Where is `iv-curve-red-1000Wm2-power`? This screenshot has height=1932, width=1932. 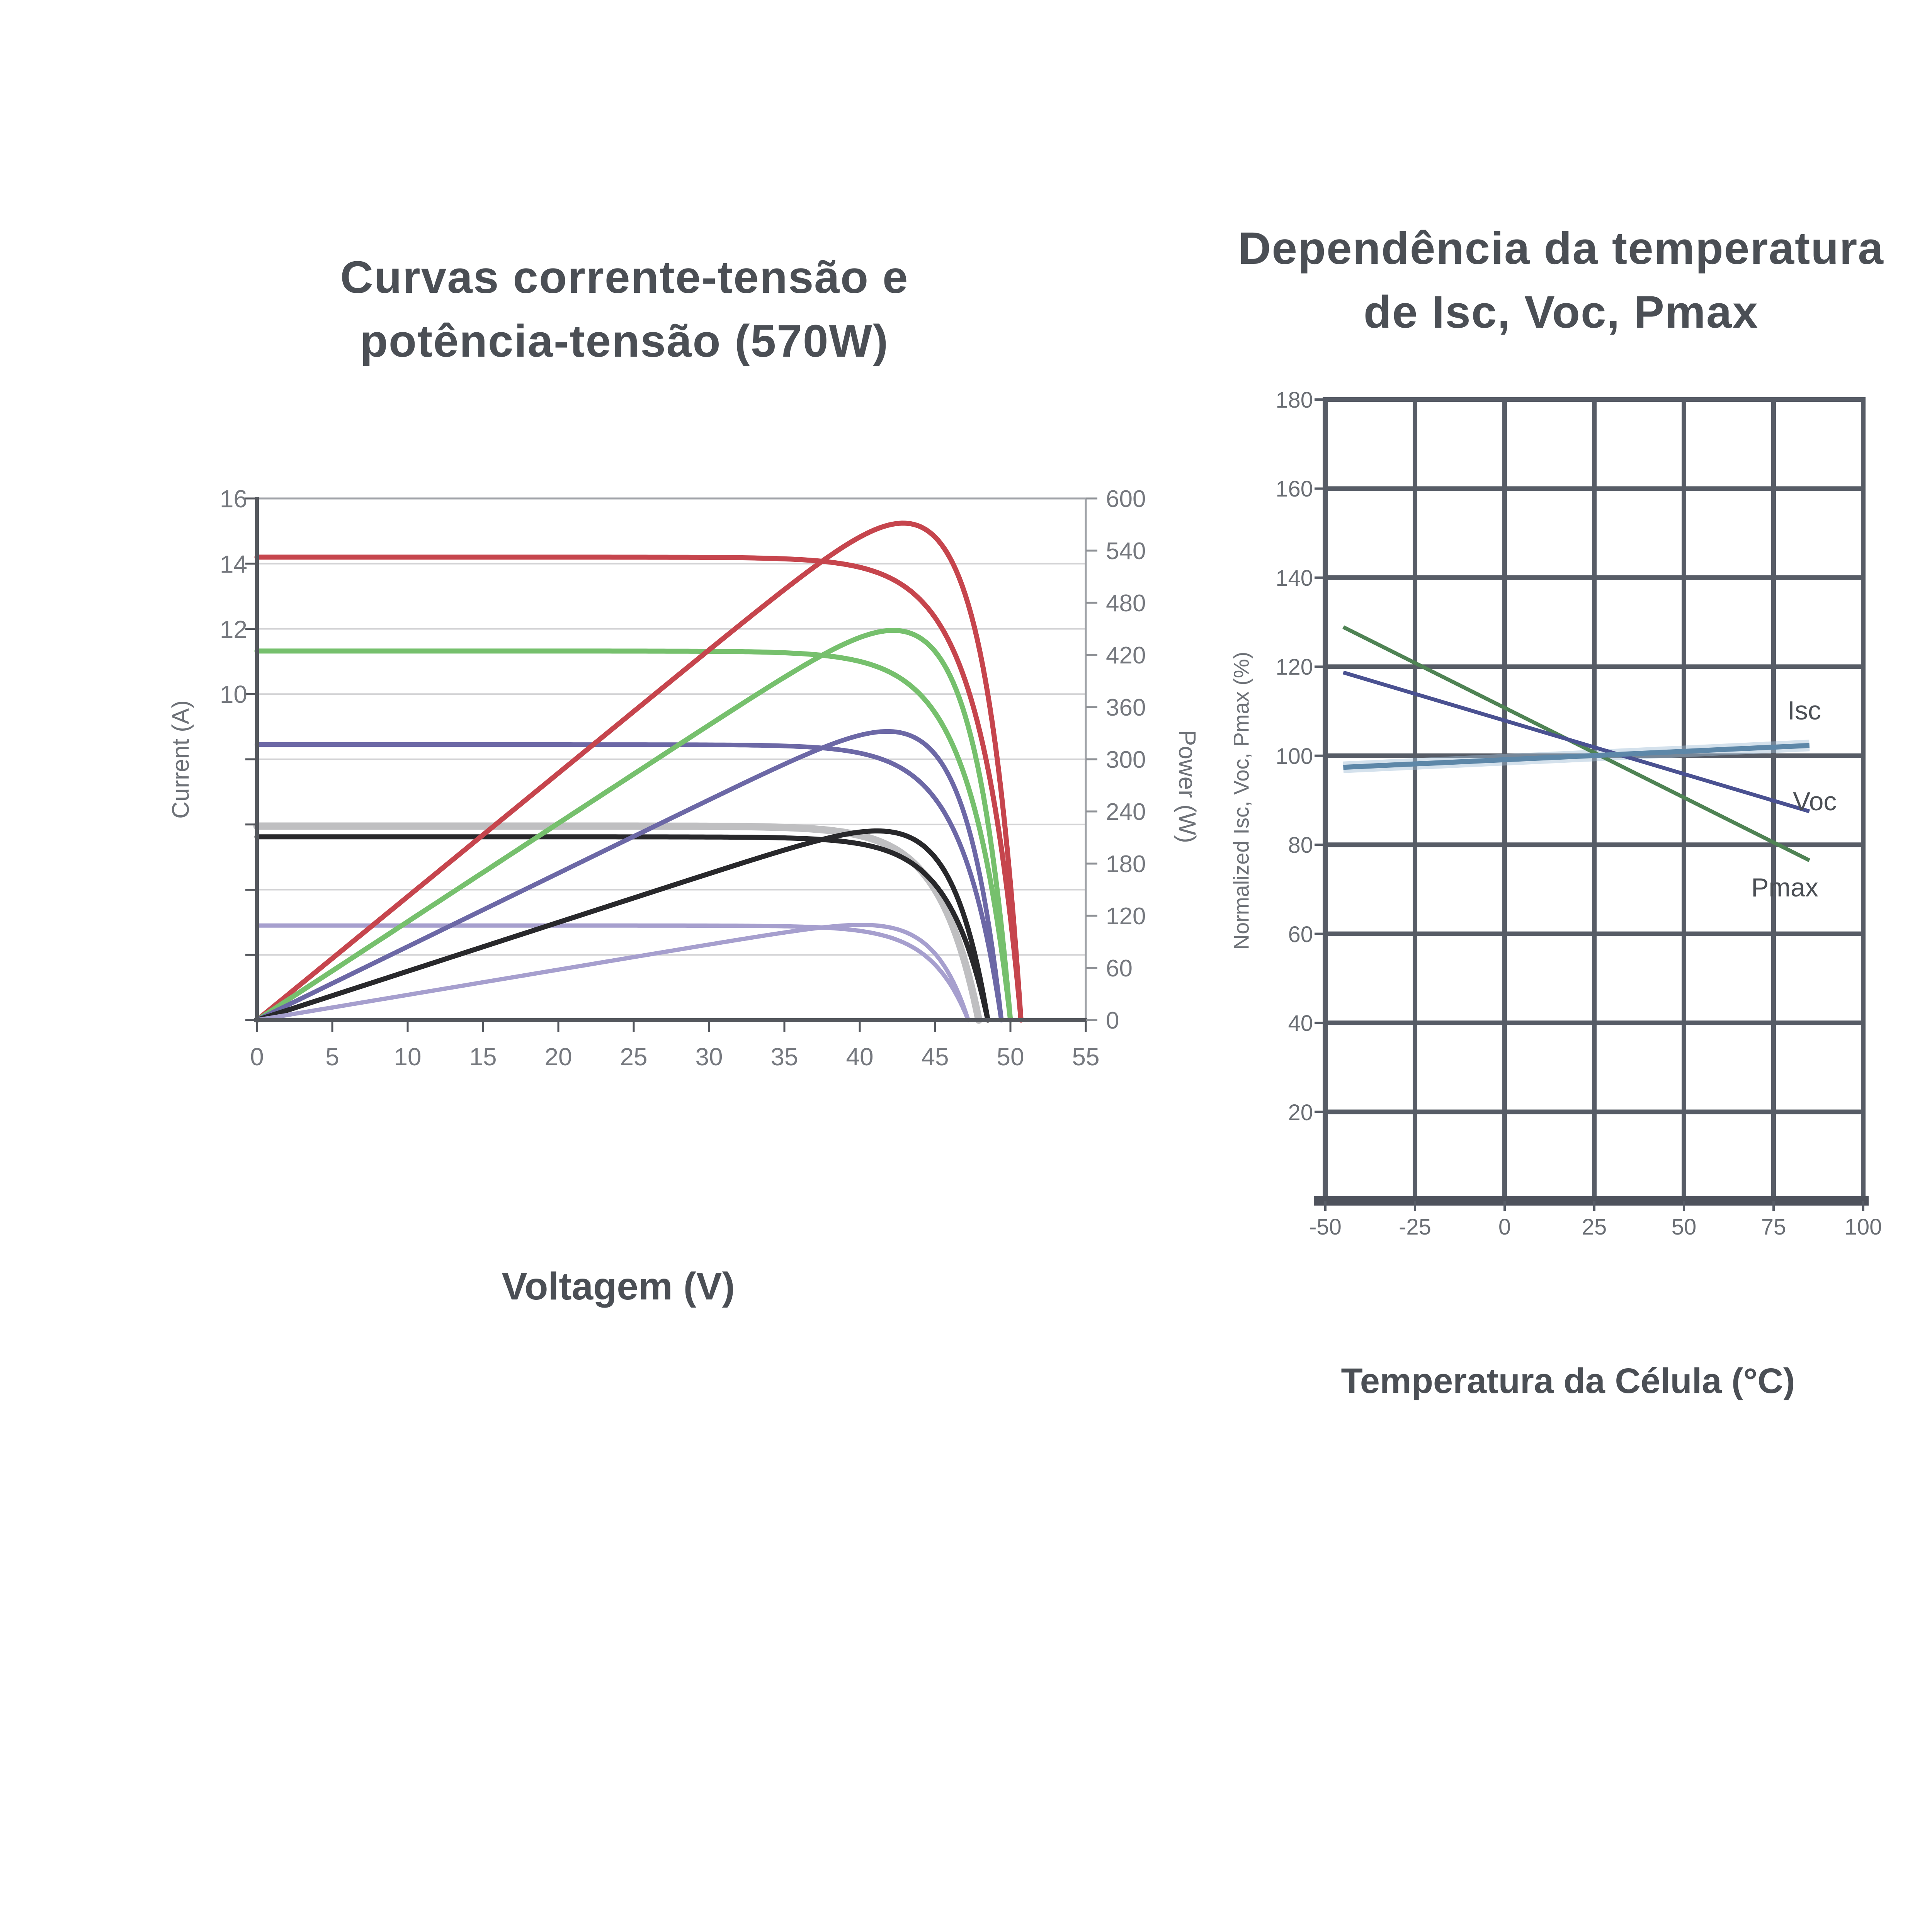
iv-curve-red-1000Wm2-power is located at coordinates (639, 772).